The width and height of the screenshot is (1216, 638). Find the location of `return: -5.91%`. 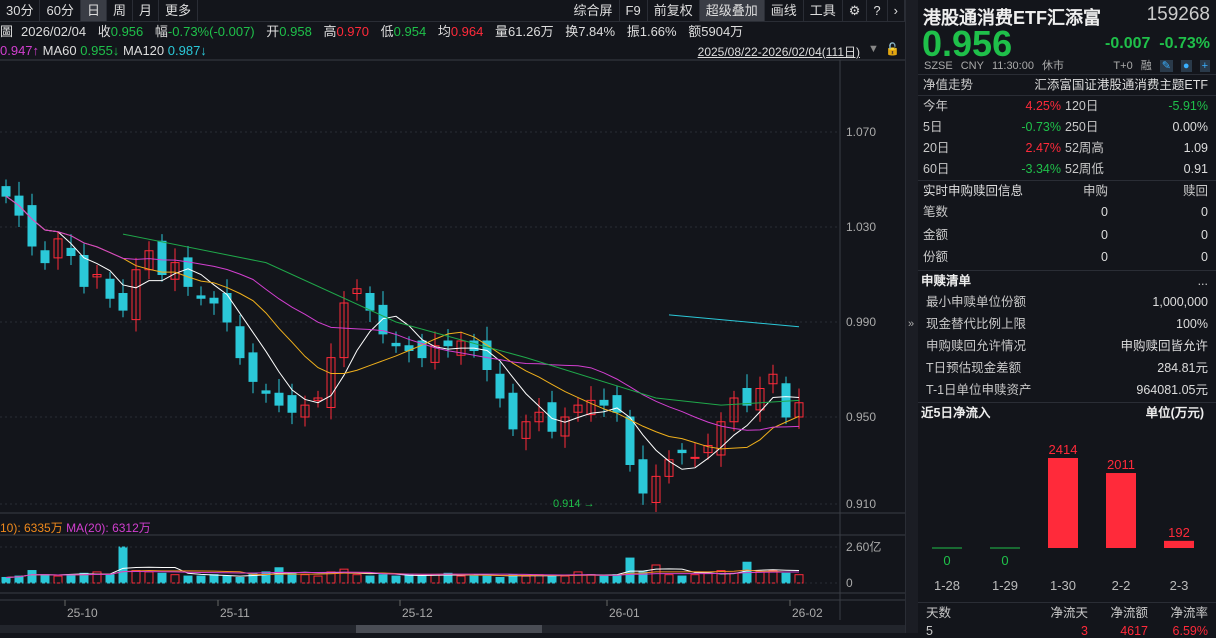

return: -5.91% is located at coordinates (1188, 106).